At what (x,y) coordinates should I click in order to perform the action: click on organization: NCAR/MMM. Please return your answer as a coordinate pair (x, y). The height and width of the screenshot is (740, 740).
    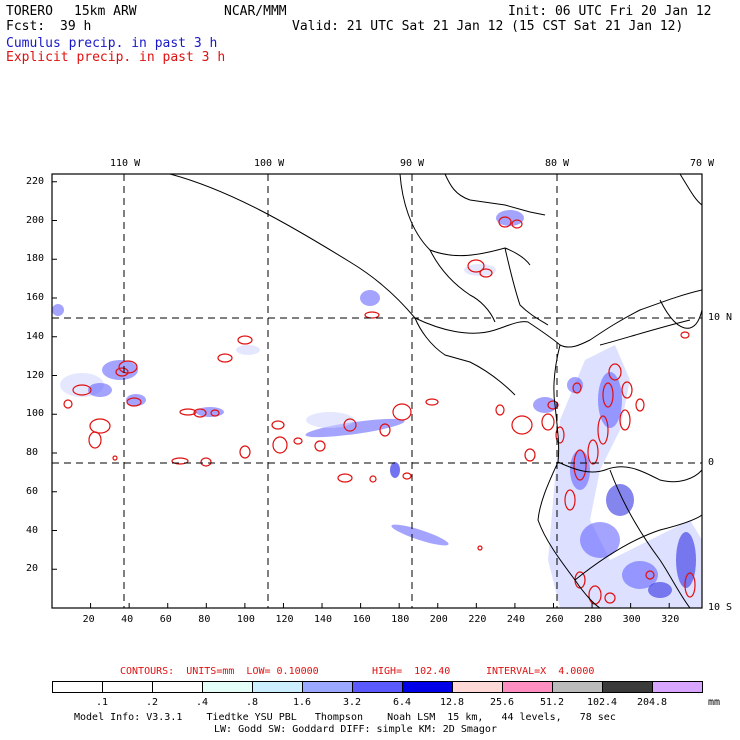
    Looking at the image, I should click on (255, 11).